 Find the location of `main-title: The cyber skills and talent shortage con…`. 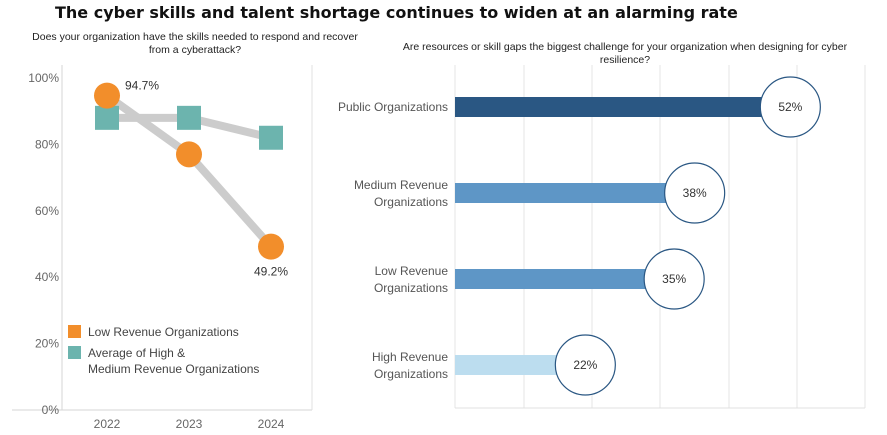

main-title: The cyber skills and talent shortage con… is located at coordinates (396, 12).